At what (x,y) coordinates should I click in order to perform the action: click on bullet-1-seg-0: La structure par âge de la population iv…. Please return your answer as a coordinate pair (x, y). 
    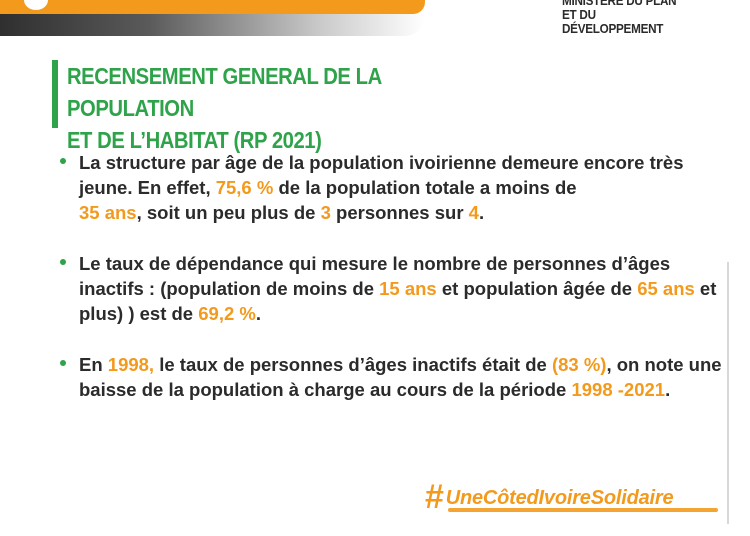
    Looking at the image, I should click on (381, 175).